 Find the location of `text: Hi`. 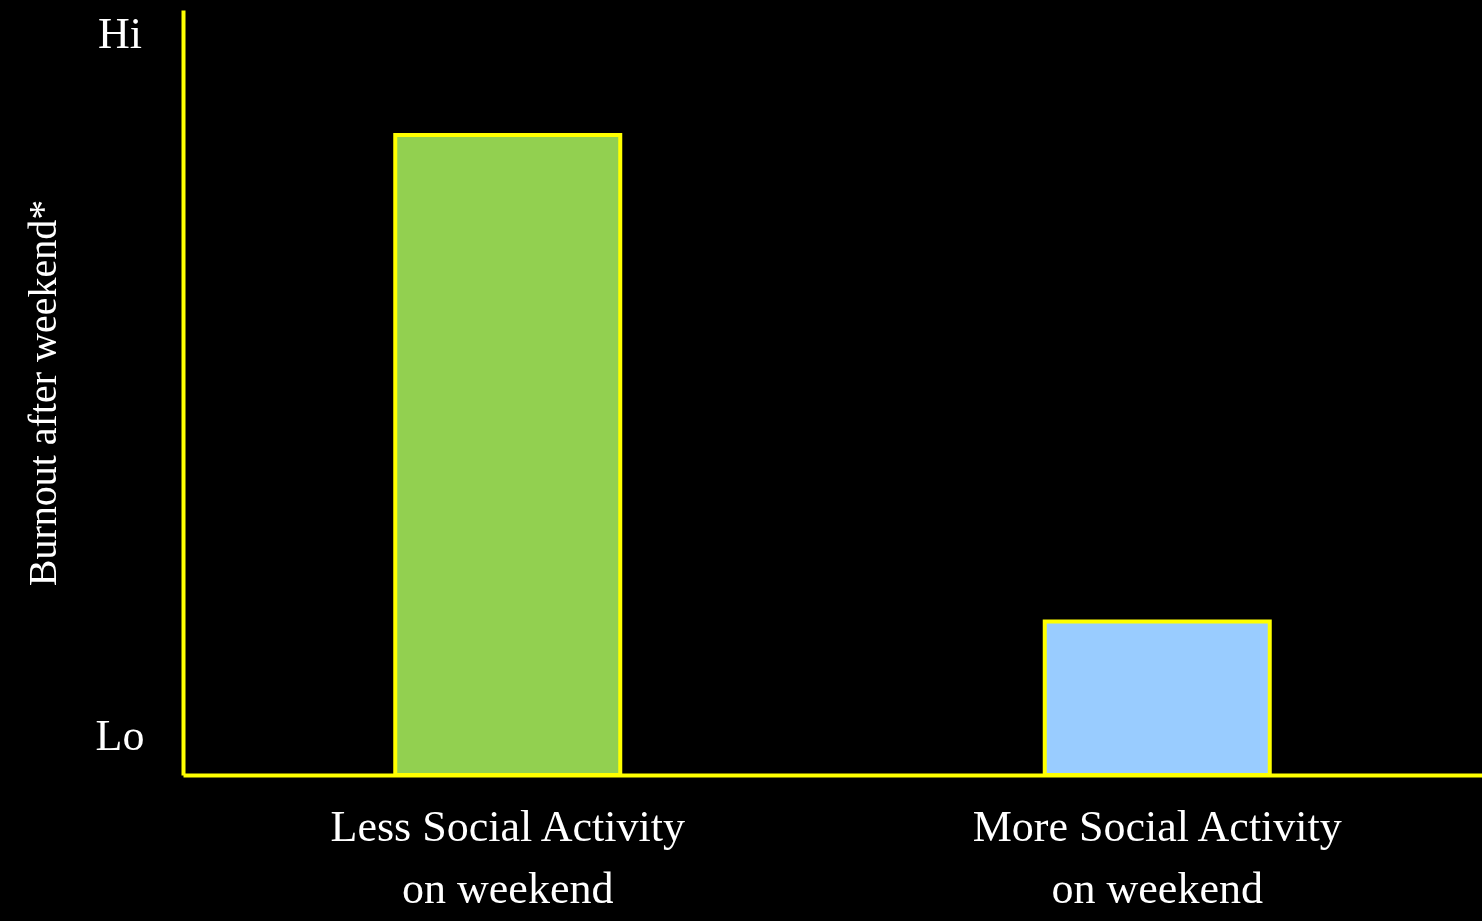

text: Hi is located at coordinates (120, 33).